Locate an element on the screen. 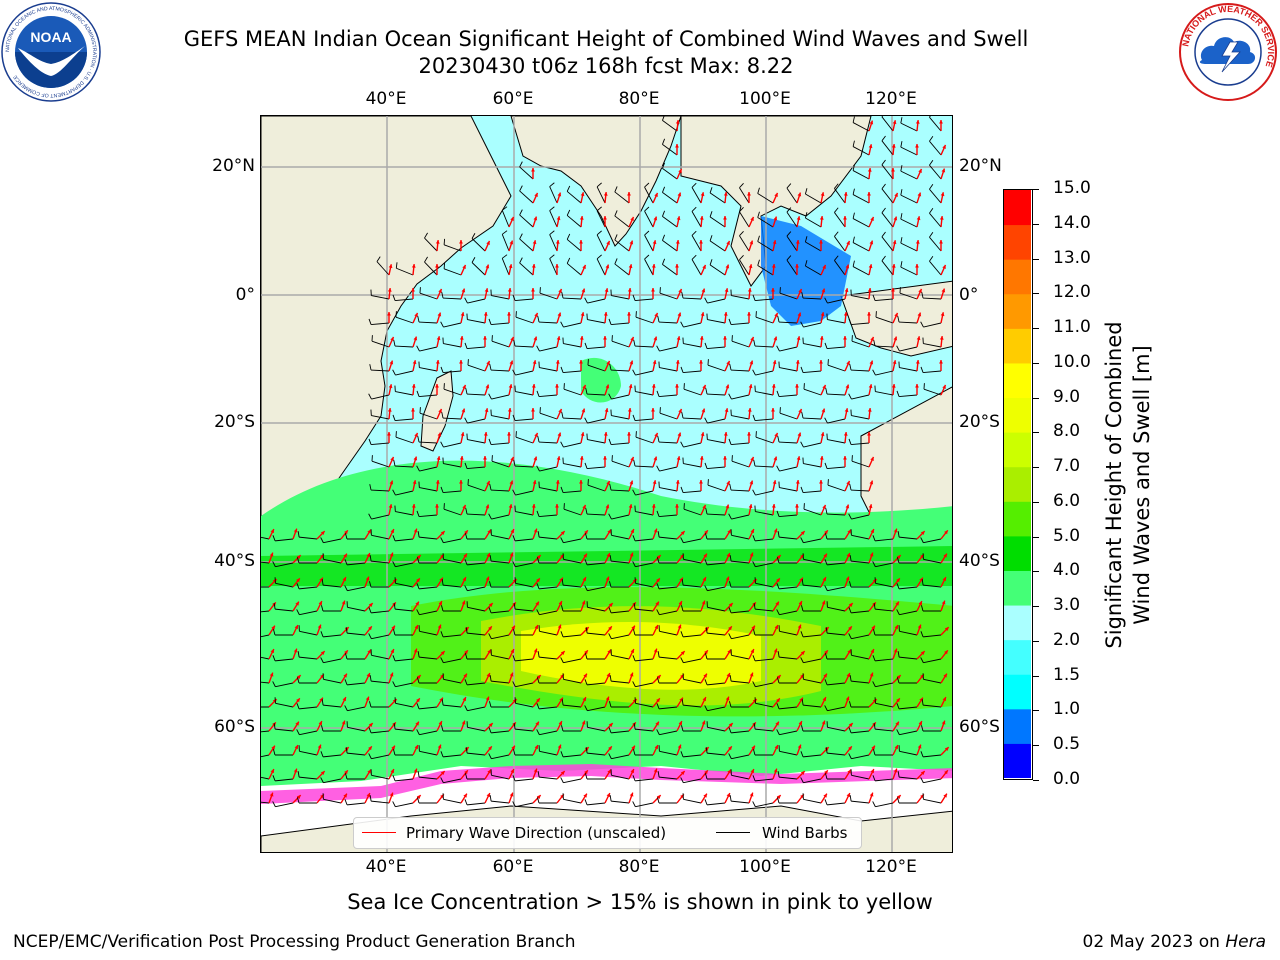 The height and width of the screenshot is (960, 1280). colorbar-tick-label: 13.0 is located at coordinates (1072, 257).